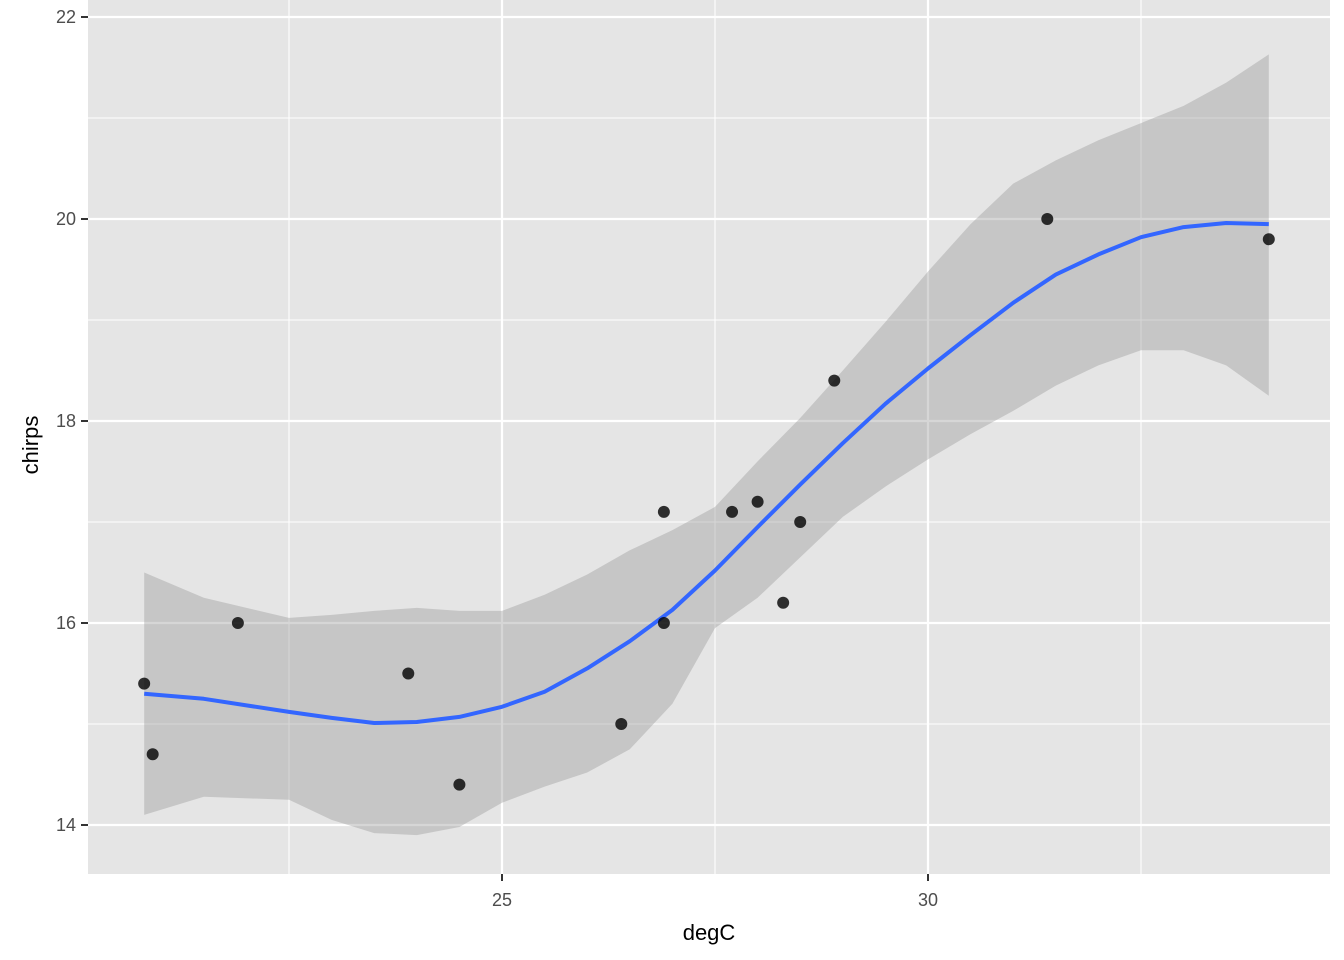  I want to click on x-tick-label: 30, so click(928, 900).